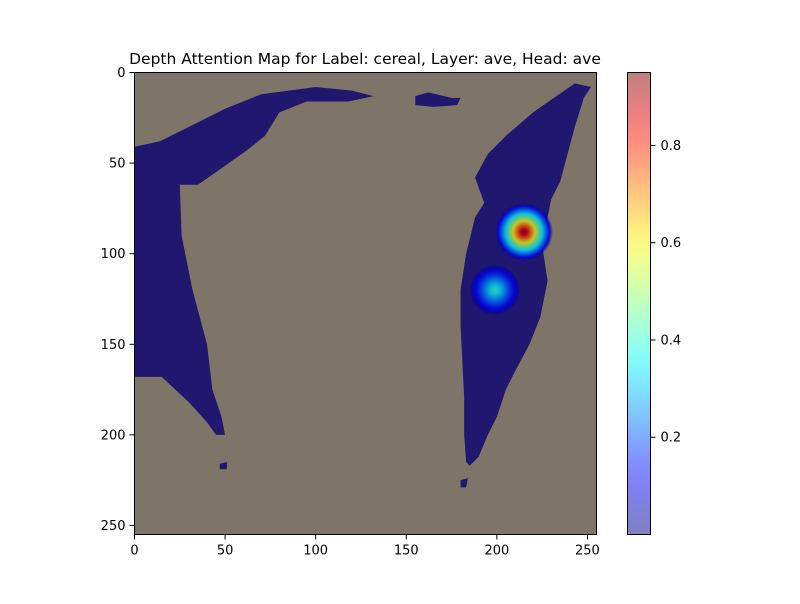 The width and height of the screenshot is (800, 604). Describe the element at coordinates (671, 243) in the screenshot. I see `colorbar-tick-label: 0.6` at that location.